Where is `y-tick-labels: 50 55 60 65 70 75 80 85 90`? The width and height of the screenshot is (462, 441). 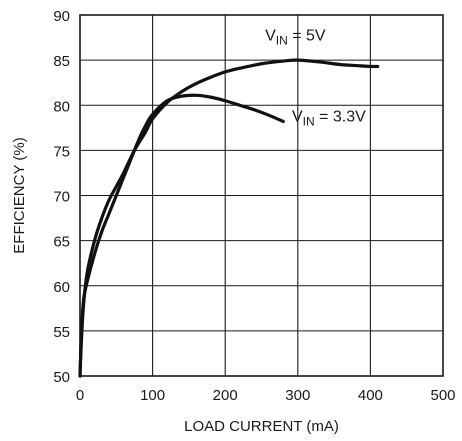
y-tick-labels: 50 55 60 65 70 75 80 85 90 is located at coordinates (61, 197).